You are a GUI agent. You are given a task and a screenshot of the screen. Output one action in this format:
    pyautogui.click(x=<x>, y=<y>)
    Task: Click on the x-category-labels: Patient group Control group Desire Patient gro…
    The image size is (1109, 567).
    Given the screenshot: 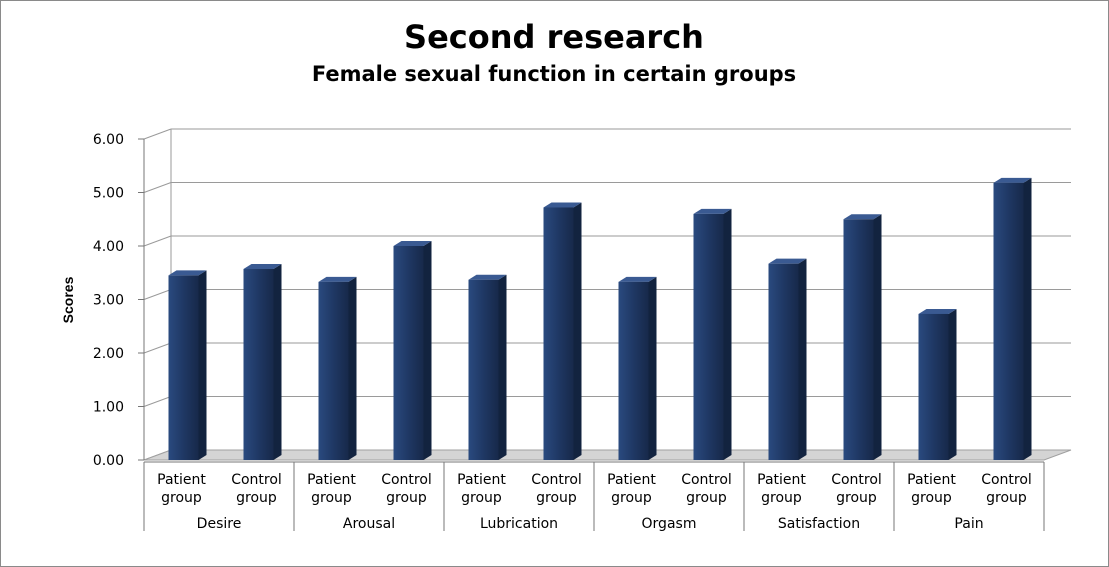 What is the action you would take?
    pyautogui.click(x=594, y=502)
    